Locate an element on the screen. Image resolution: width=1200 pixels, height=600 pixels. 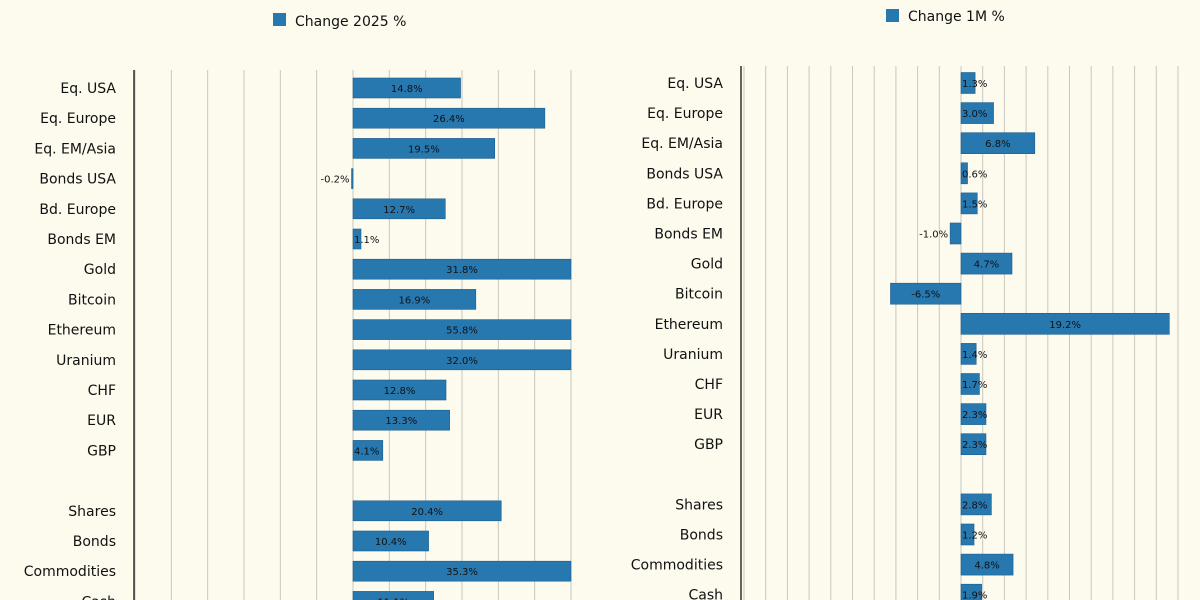
data-label: 0.6% is located at coordinates (974, 174).